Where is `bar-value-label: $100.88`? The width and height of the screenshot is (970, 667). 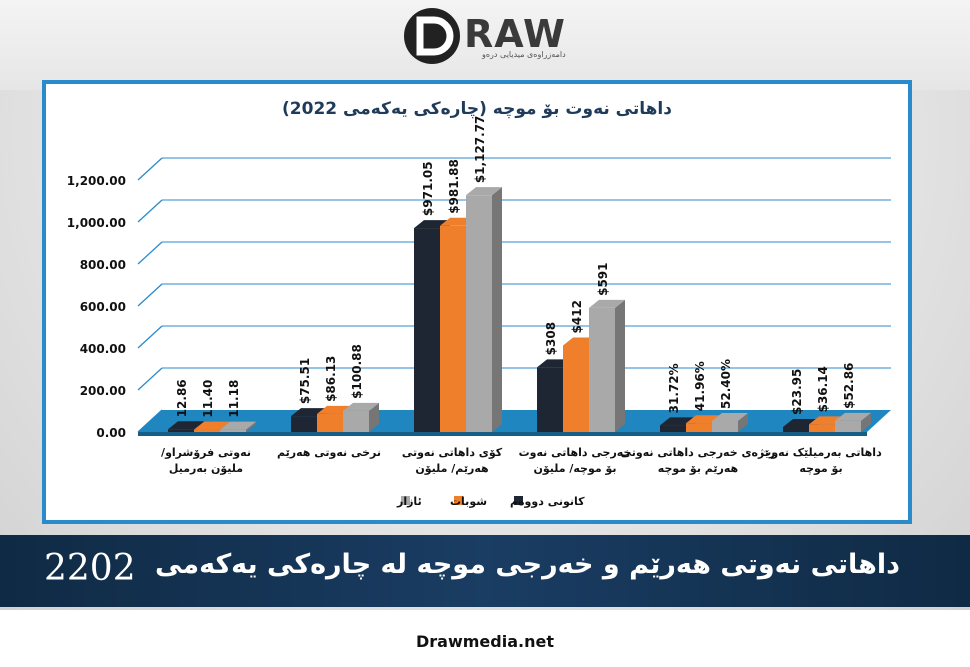 bar-value-label: $100.88 is located at coordinates (357, 371).